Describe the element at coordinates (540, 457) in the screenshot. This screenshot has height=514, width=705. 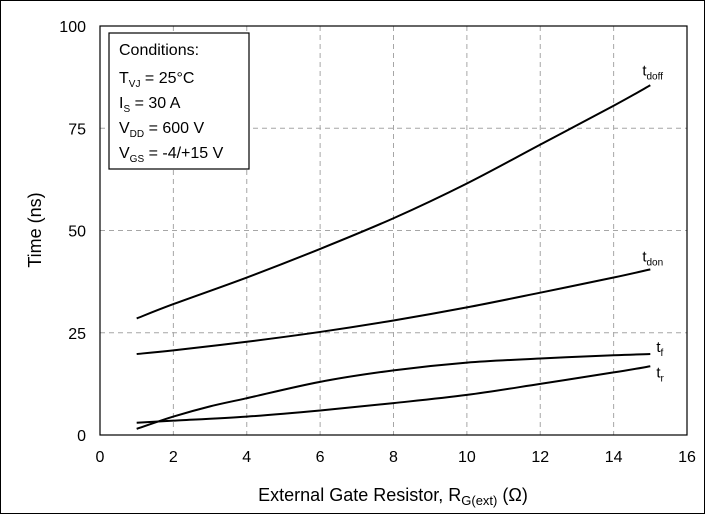
I see `x-tick-label: 12` at that location.